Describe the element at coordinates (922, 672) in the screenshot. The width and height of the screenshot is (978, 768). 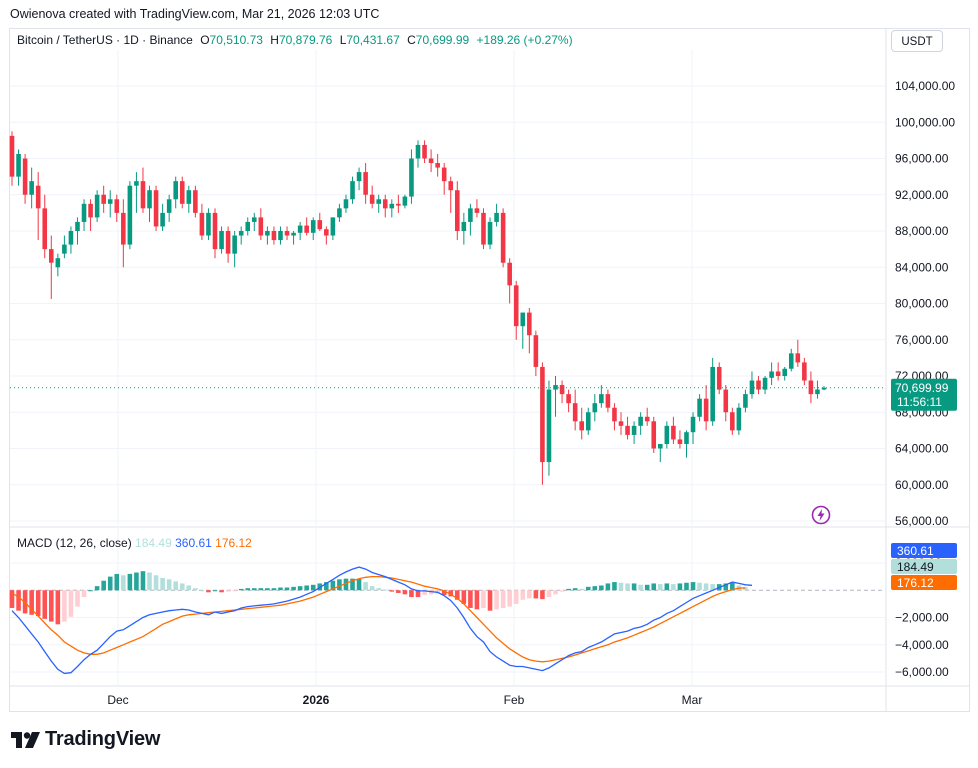
I see `macd-axis-label: −6,000.00` at that location.